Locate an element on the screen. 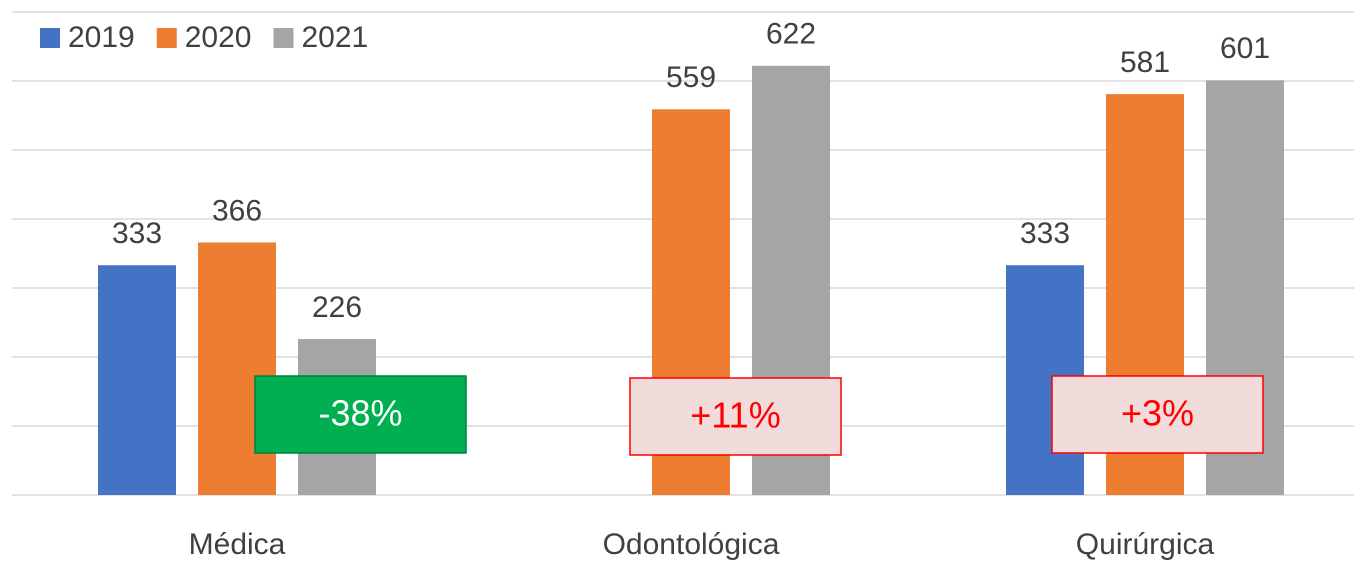  value-label: 601 is located at coordinates (1245, 48).